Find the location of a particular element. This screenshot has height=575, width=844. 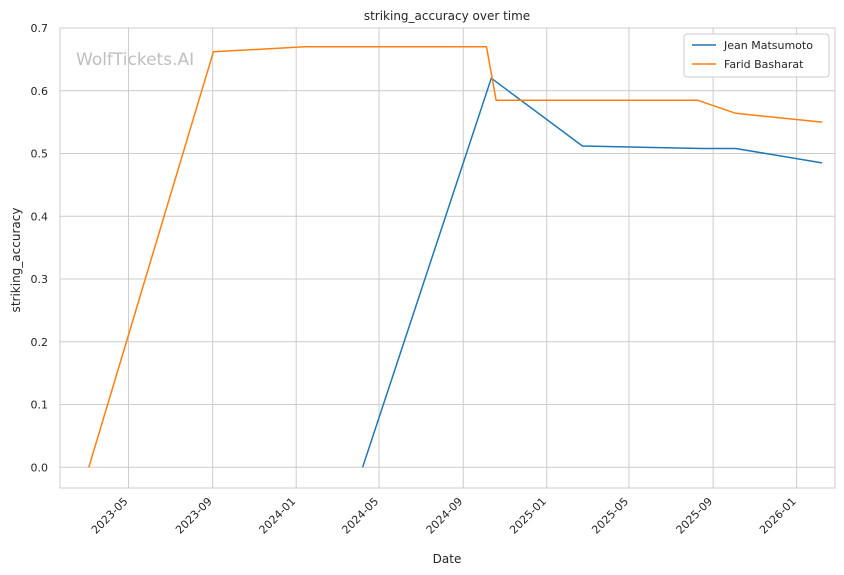

x-tick-label: 2024-01 is located at coordinates (278, 516).